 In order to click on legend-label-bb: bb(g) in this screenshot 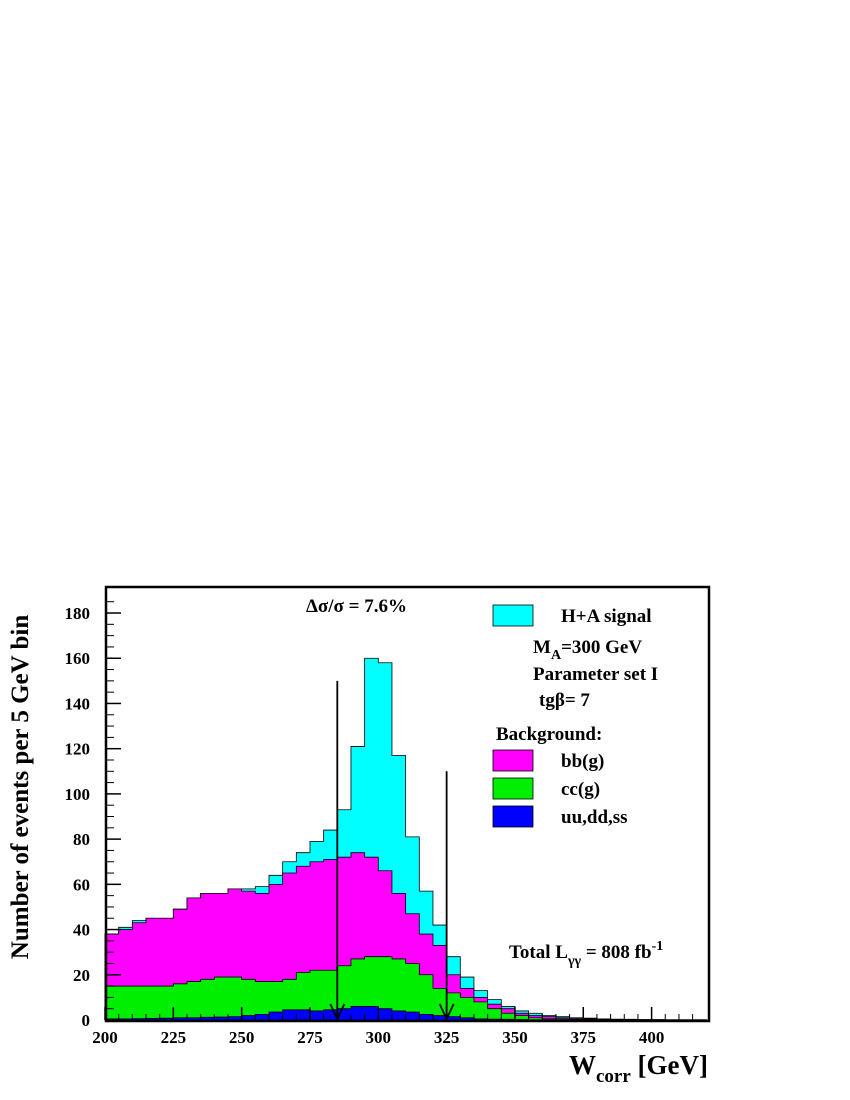, I will do `click(582, 761)`.